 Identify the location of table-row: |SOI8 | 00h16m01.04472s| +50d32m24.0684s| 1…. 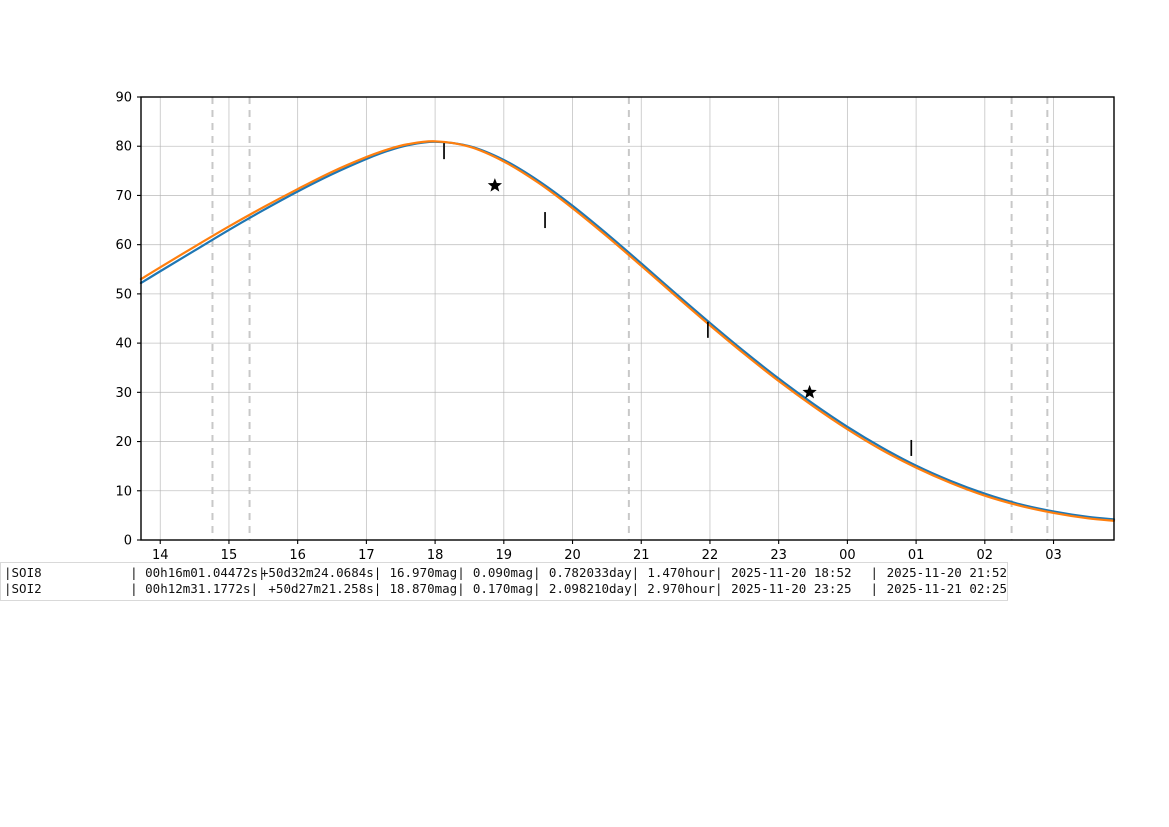
(504, 573).